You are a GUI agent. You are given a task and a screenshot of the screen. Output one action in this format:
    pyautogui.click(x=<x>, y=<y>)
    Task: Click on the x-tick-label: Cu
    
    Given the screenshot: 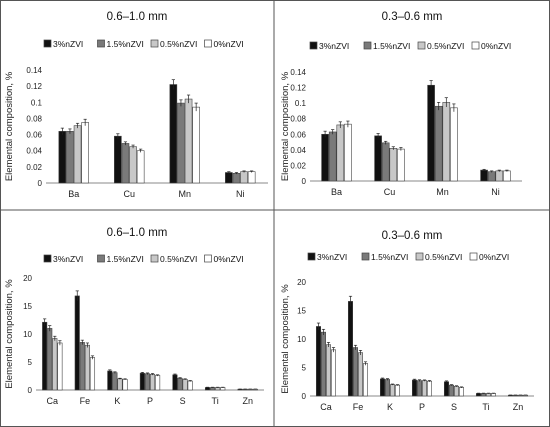 What is the action you would take?
    pyautogui.click(x=390, y=192)
    